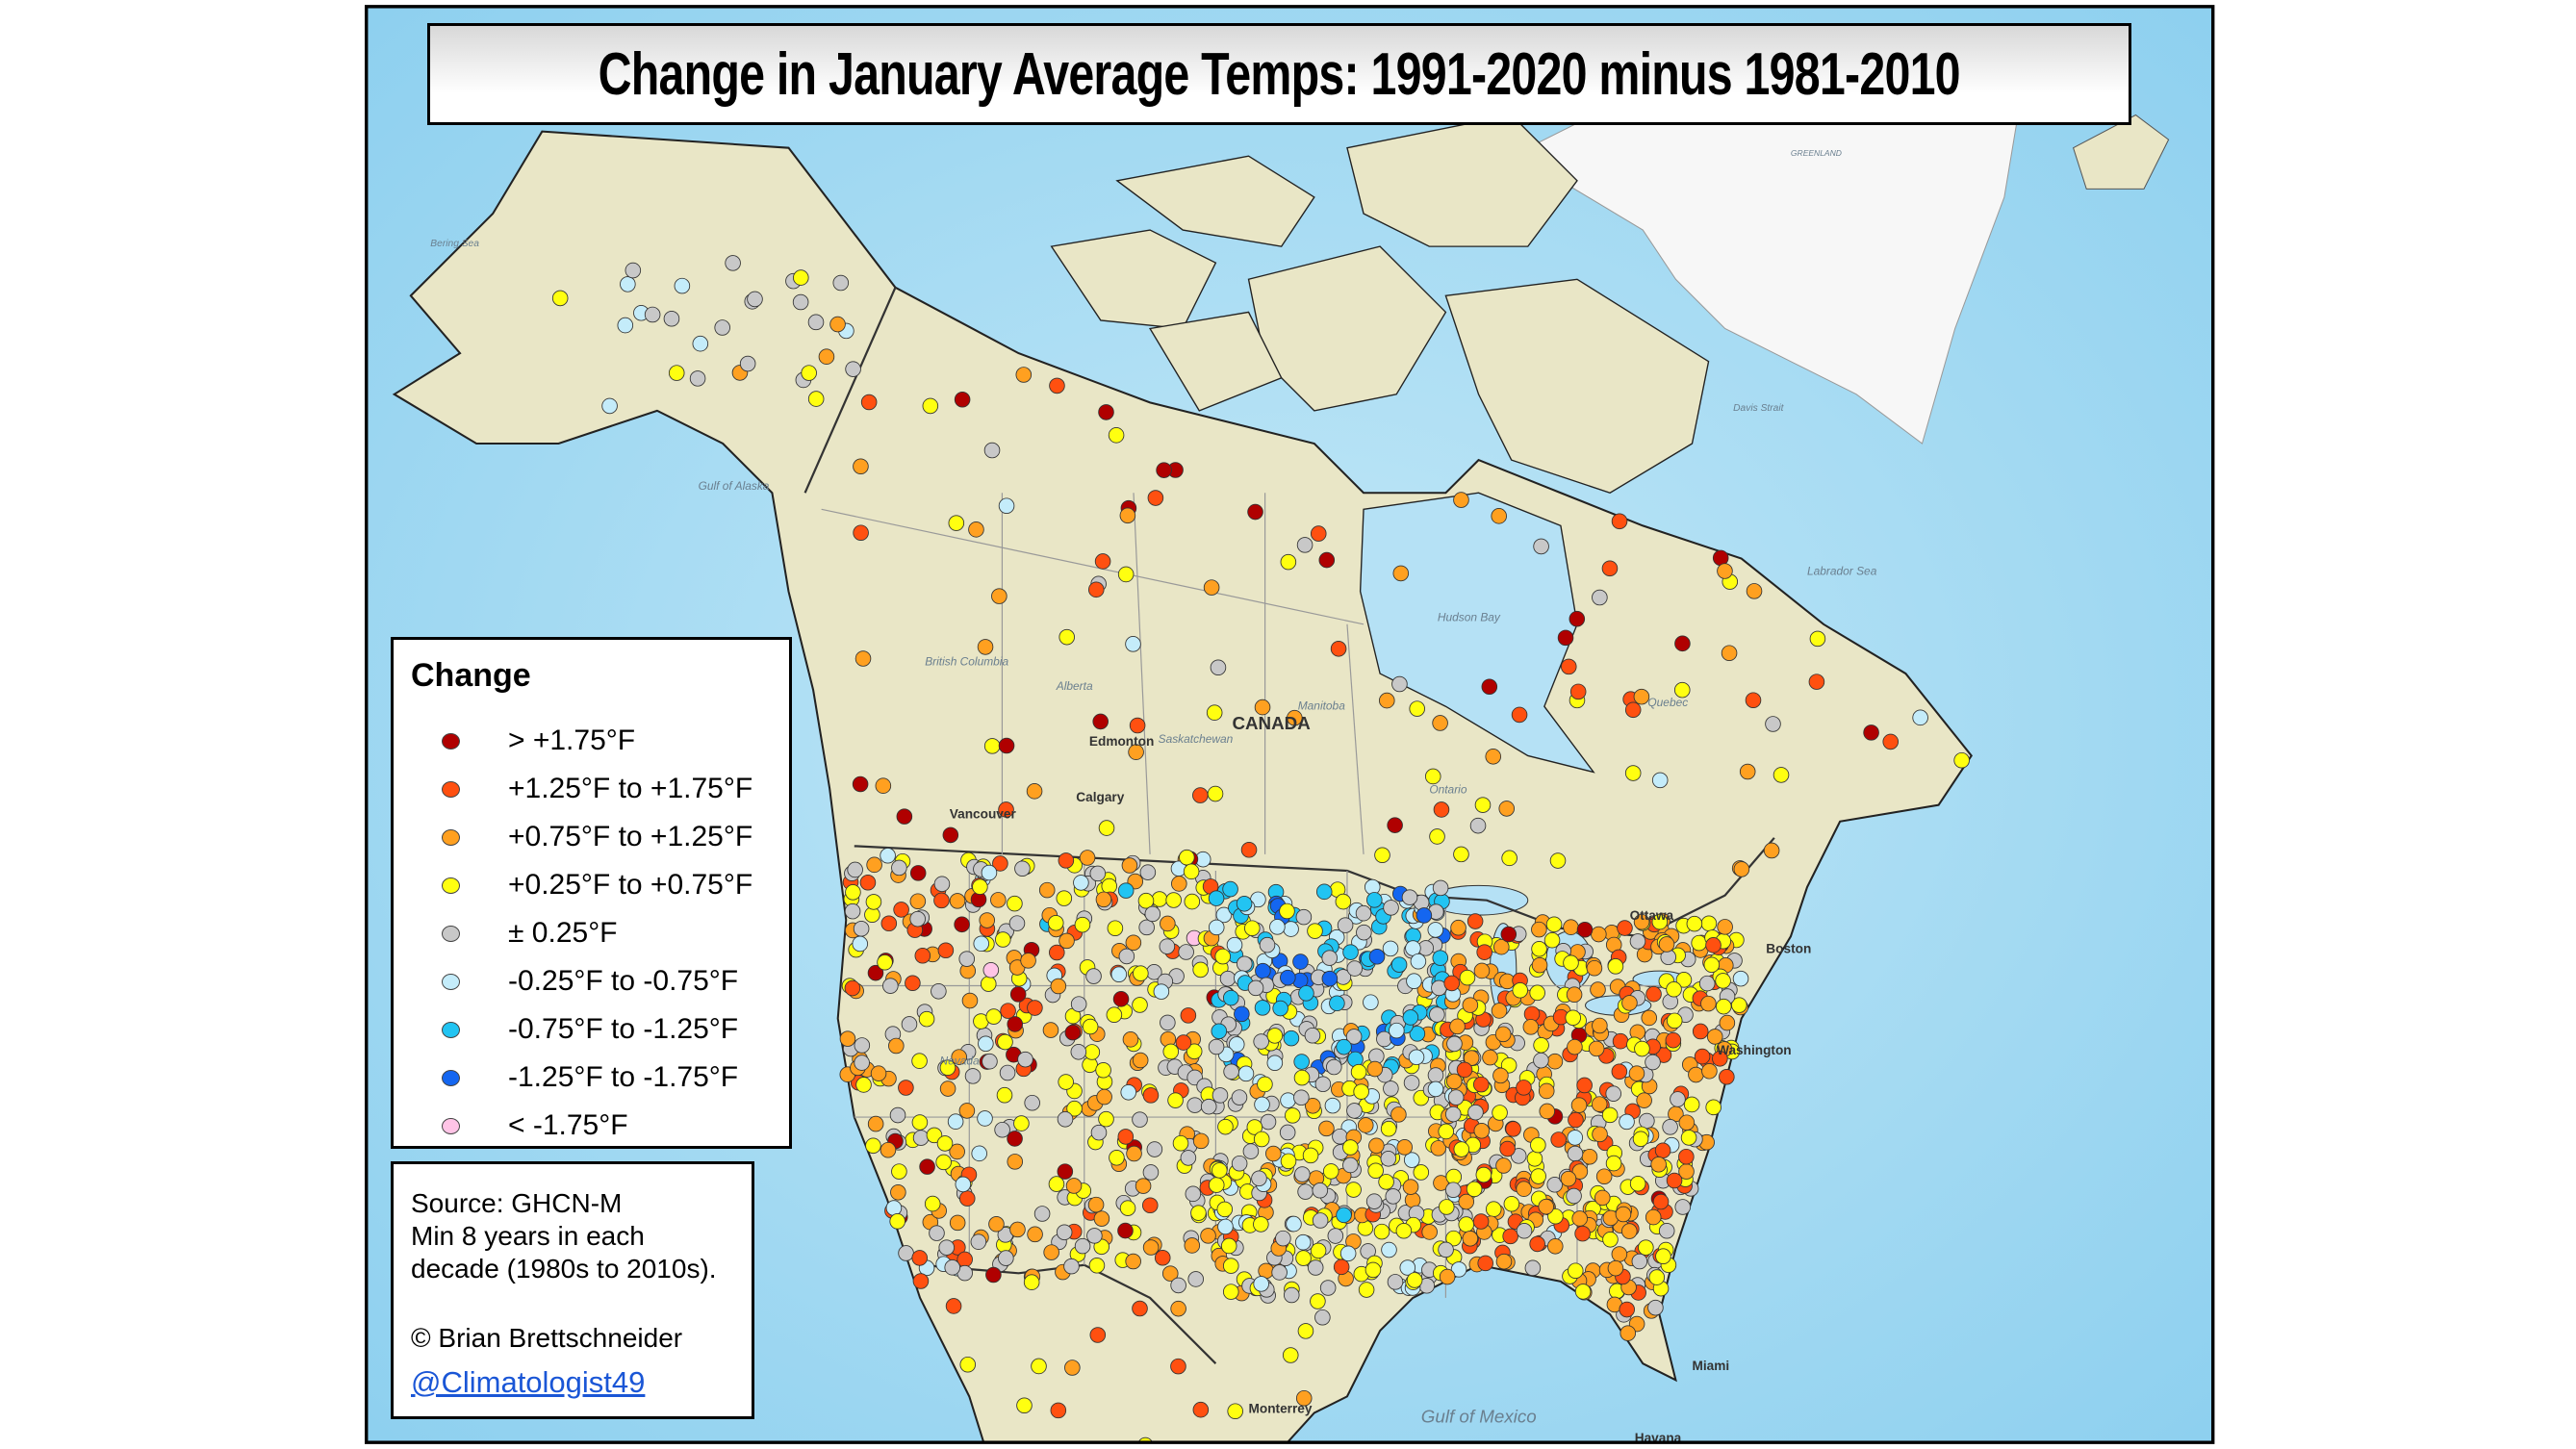 The image size is (2576, 1449). What do you see at coordinates (966, 662) in the screenshot?
I see `label-british-columbia: British Columbia` at bounding box center [966, 662].